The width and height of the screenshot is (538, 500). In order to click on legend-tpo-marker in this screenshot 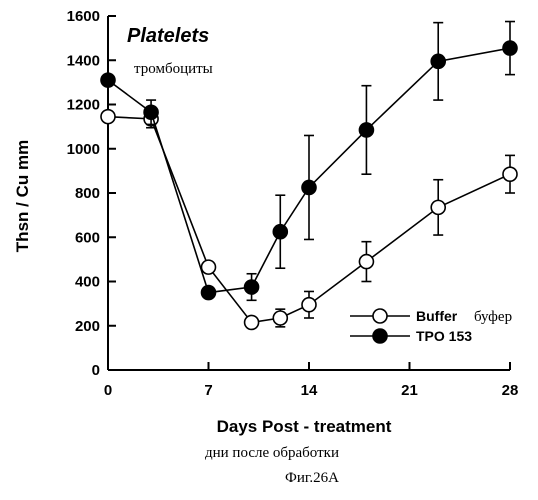, I will do `click(380, 336)`.